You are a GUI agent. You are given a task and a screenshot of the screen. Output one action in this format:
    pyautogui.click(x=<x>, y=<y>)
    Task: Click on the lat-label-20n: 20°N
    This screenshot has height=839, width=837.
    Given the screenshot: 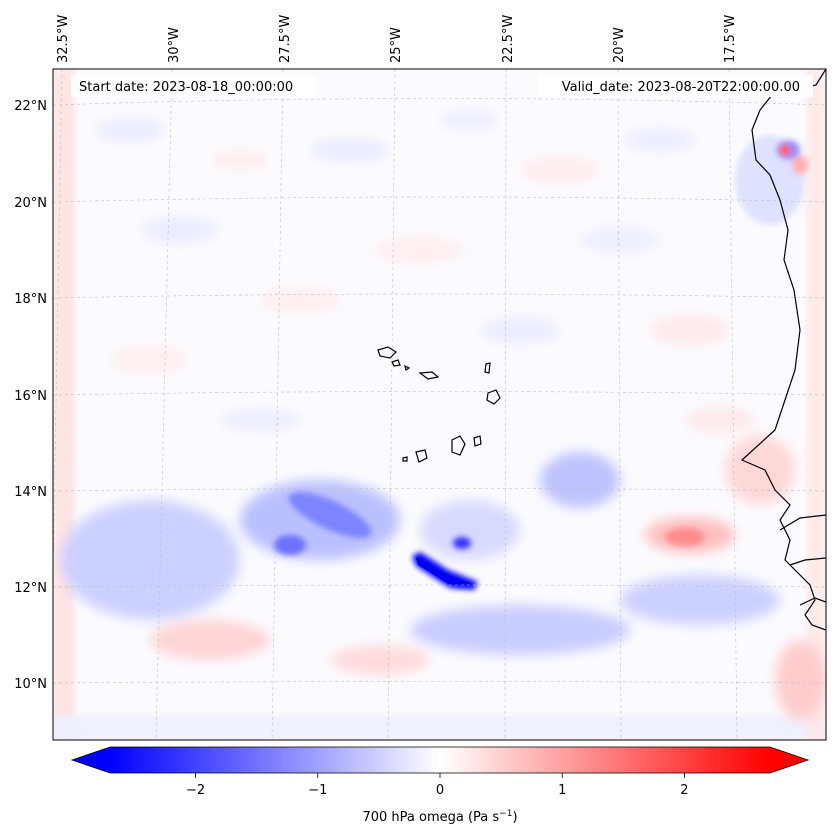 What is the action you would take?
    pyautogui.click(x=30, y=203)
    